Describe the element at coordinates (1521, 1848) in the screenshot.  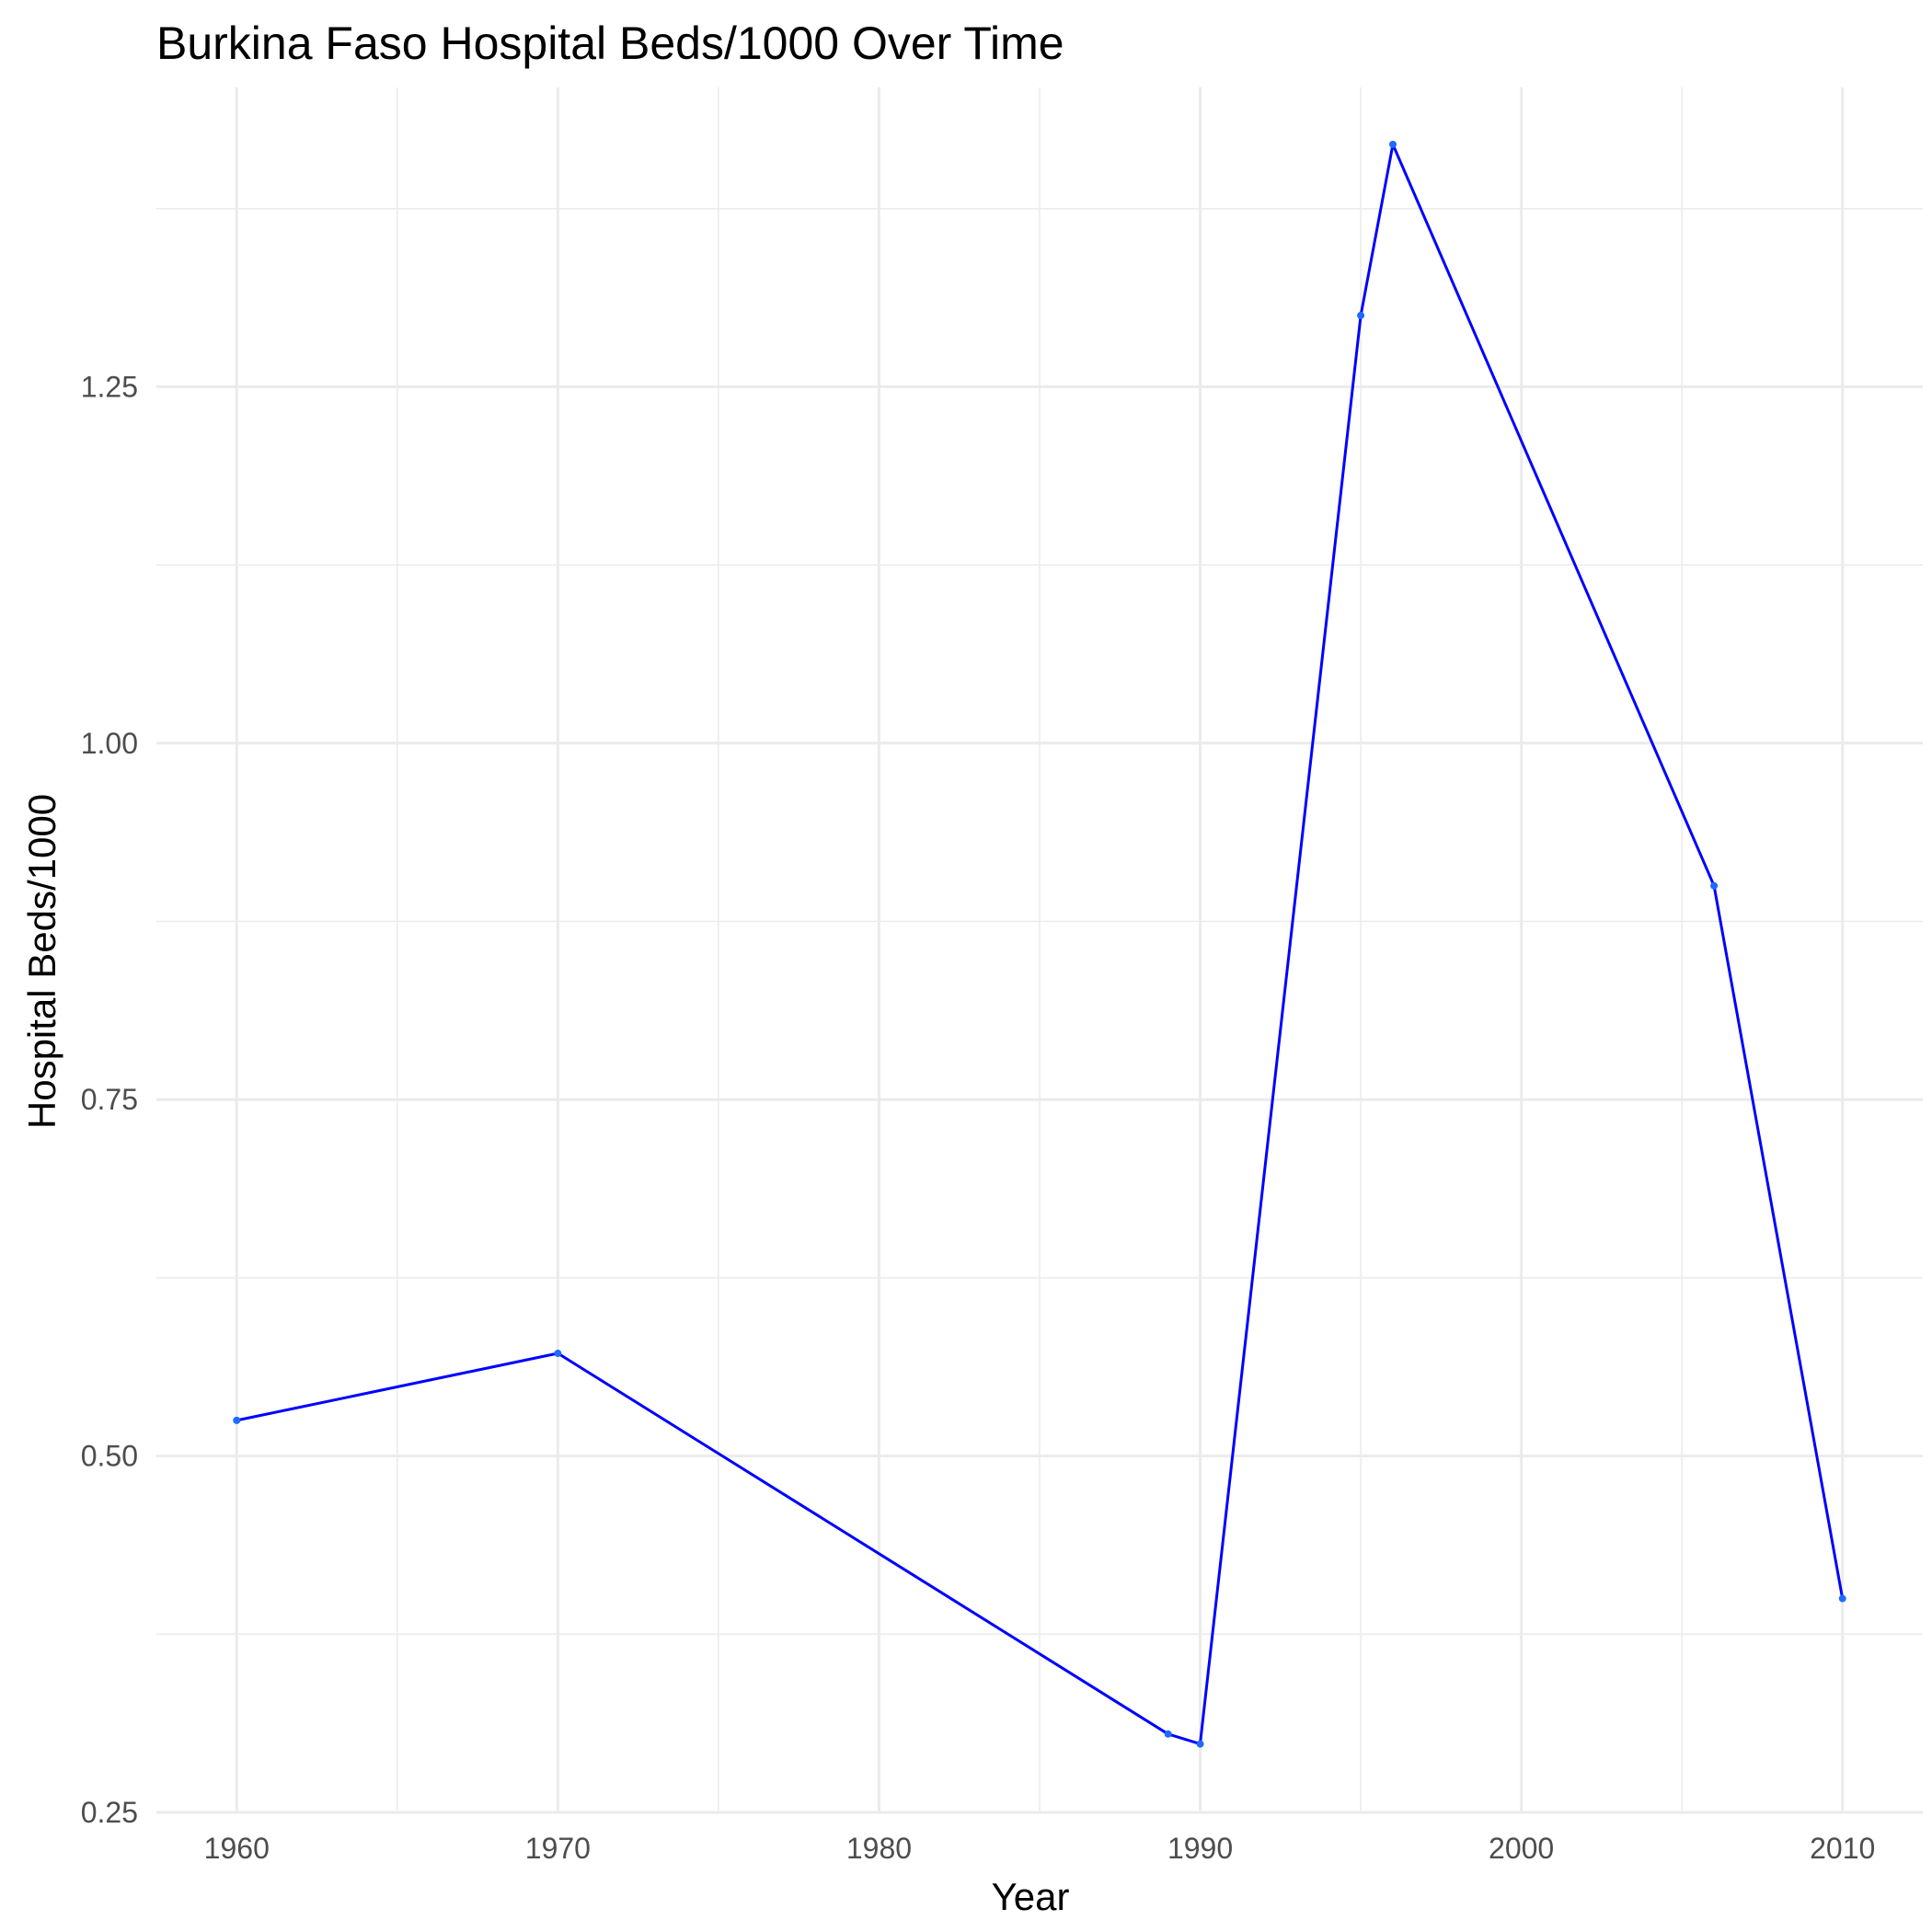
I see `x-tick-label: 2000` at that location.